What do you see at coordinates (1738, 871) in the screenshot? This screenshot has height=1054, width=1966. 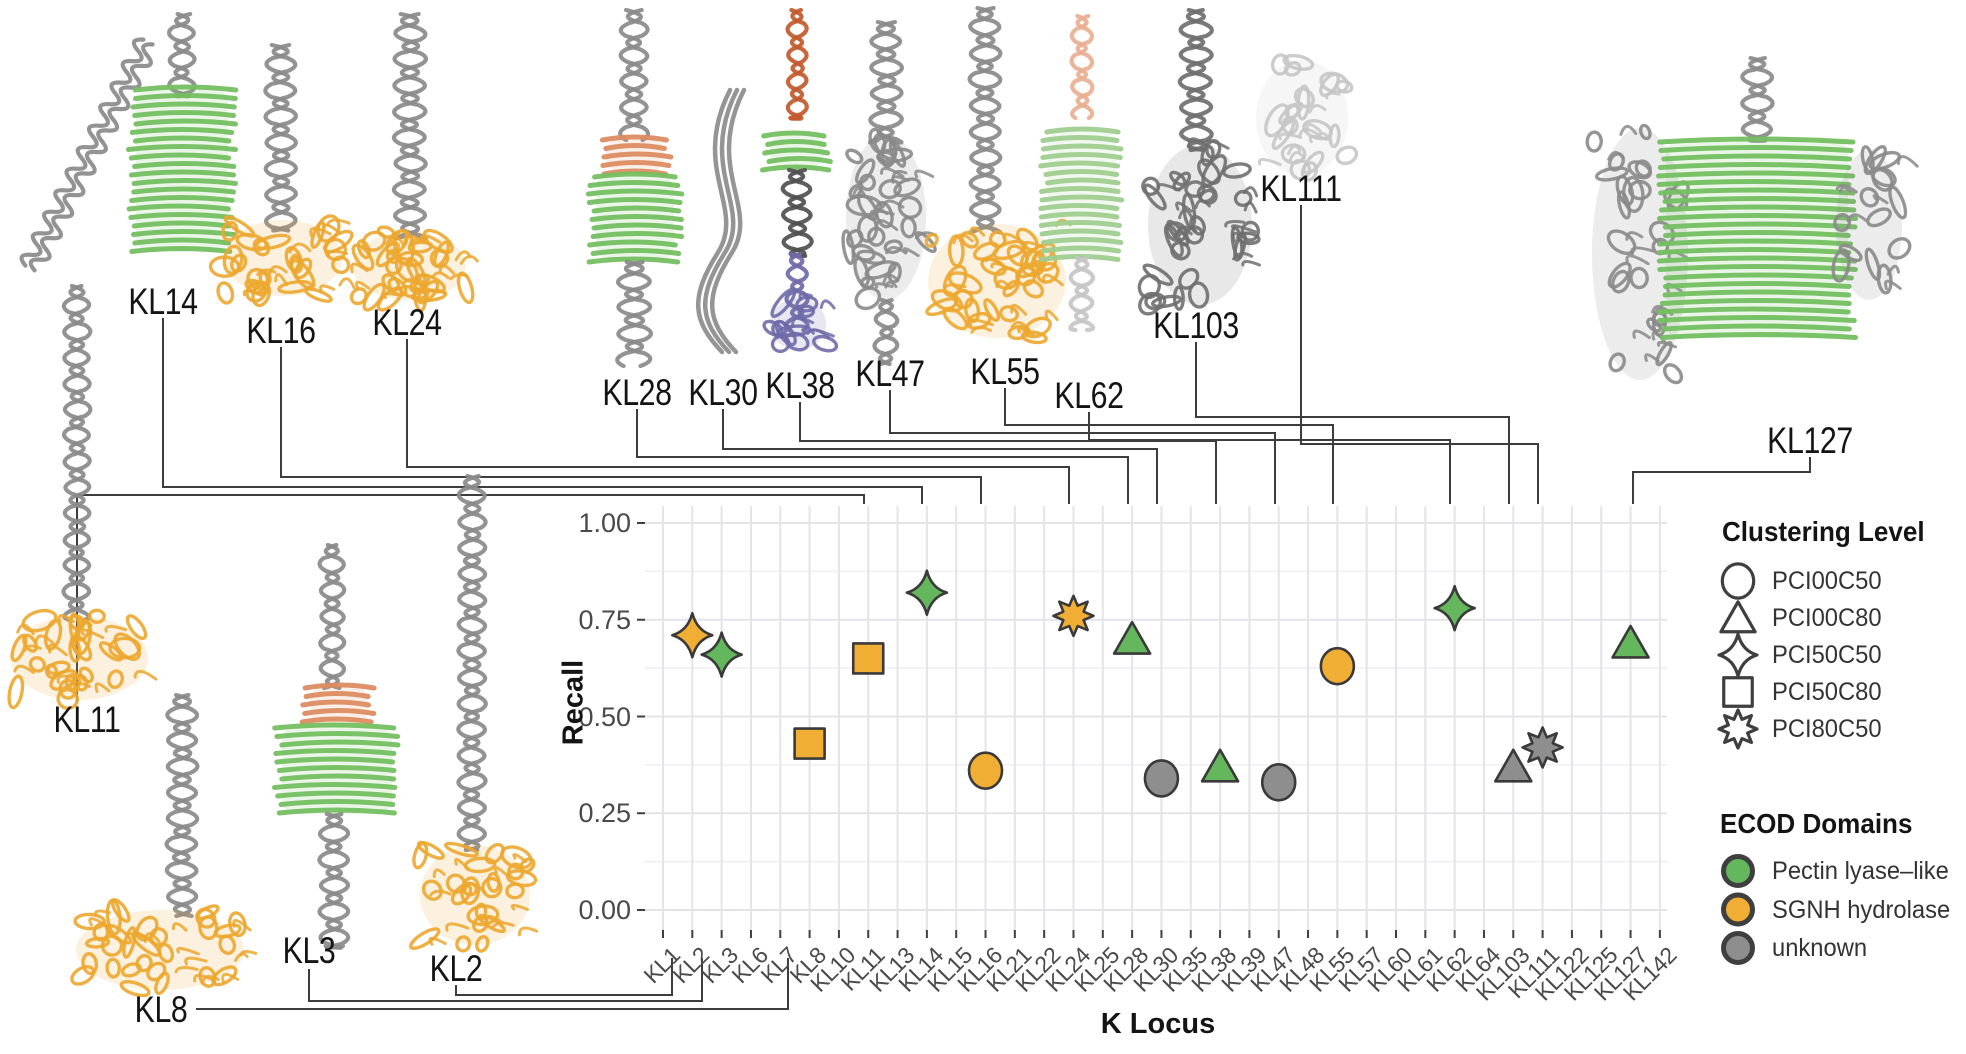 I see `legend-color-green-icon` at bounding box center [1738, 871].